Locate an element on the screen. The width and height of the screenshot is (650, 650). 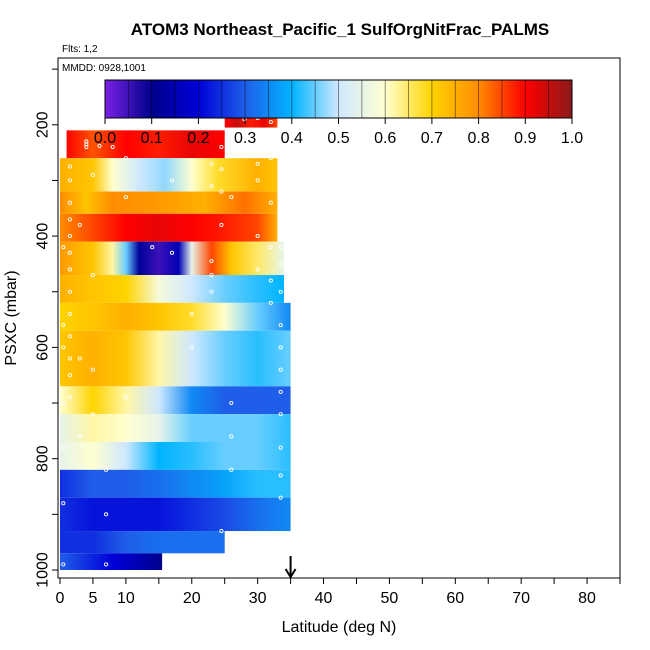
colorbar-tick-label: 0.7 is located at coordinates (432, 138).